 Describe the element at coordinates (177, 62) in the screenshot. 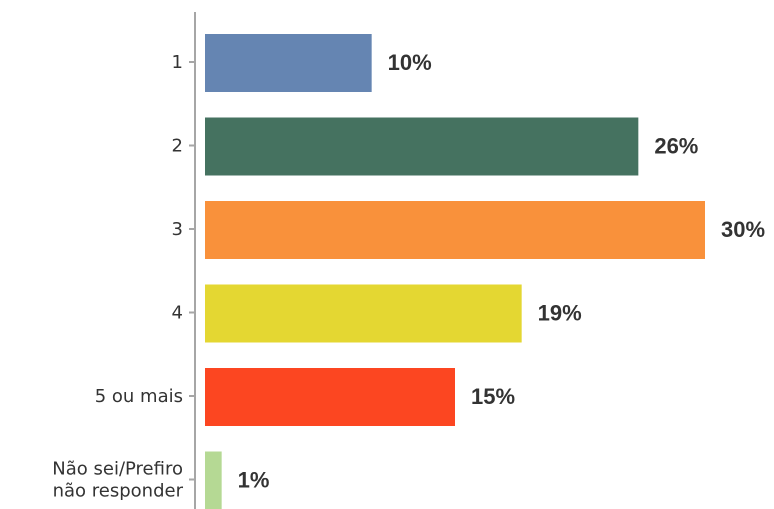

I see `category-label: 1` at that location.